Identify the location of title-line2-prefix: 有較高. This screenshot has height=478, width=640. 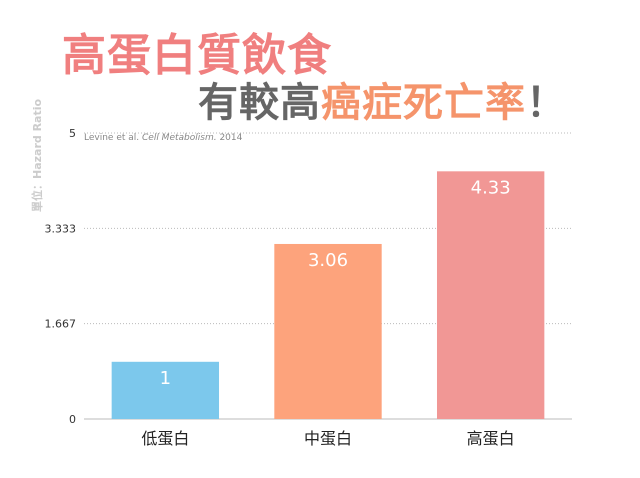
(259, 103).